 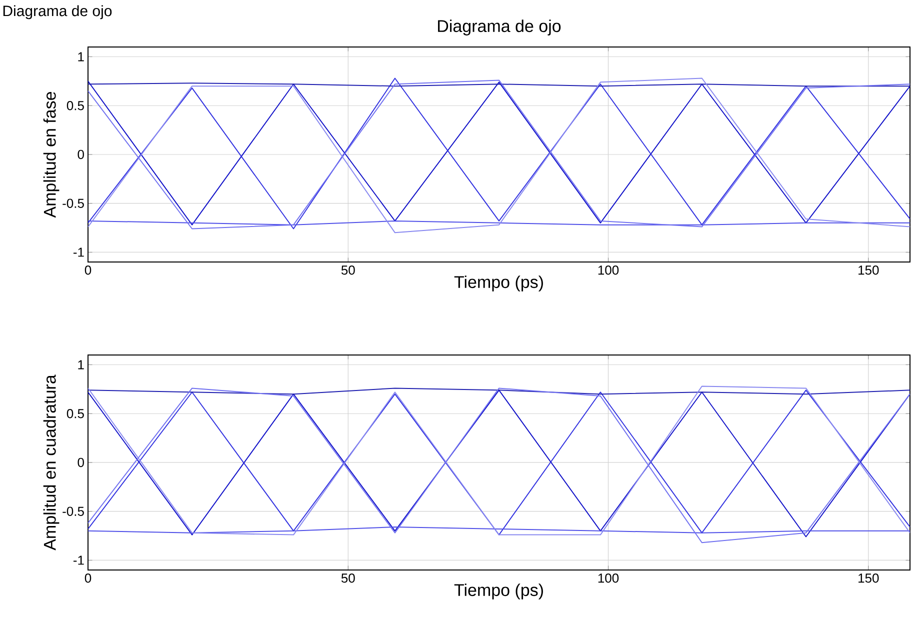 I want to click on y-axis-title: Amplitud en fase, so click(x=51, y=155).